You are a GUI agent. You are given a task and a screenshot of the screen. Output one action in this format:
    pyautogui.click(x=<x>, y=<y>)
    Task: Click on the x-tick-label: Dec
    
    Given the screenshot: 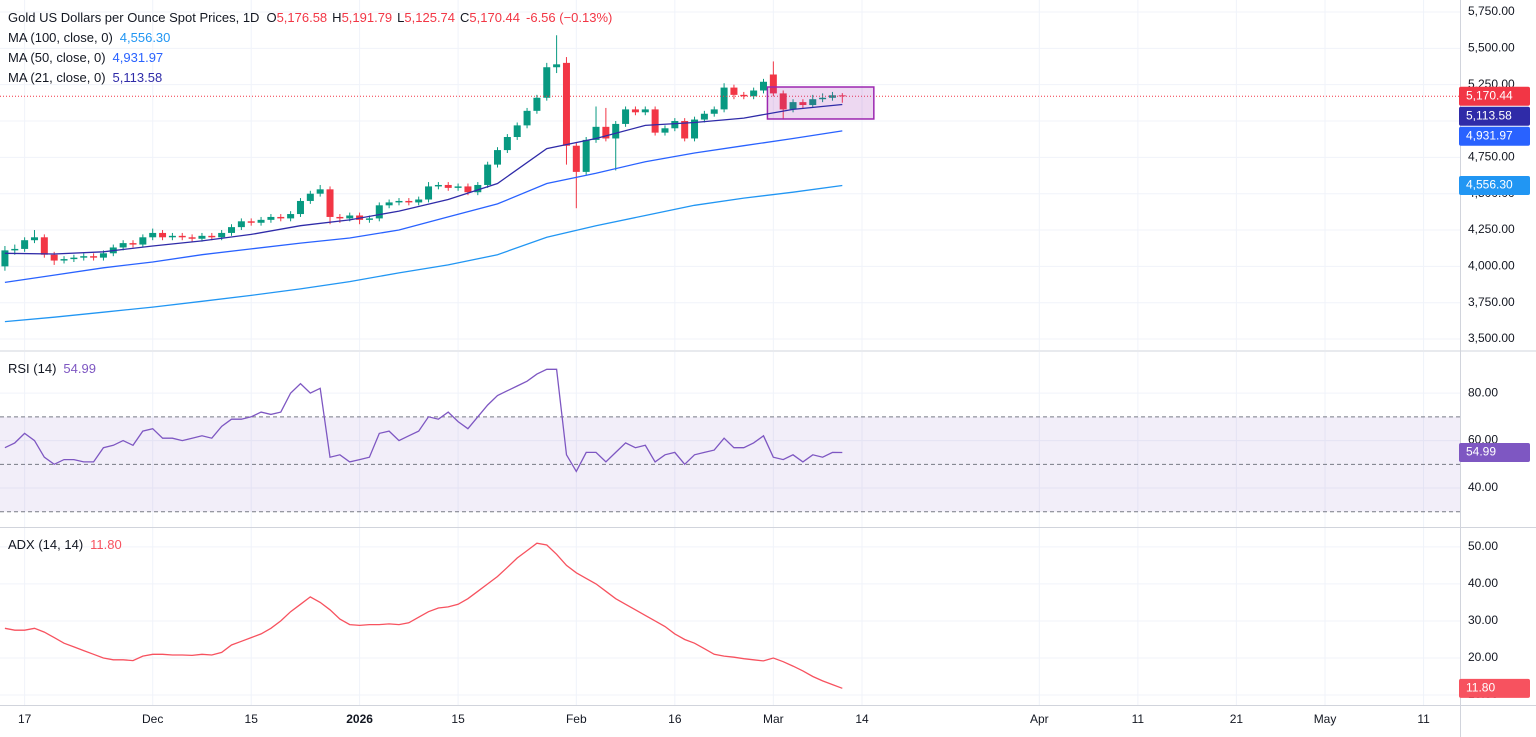 What is the action you would take?
    pyautogui.click(x=152, y=719)
    